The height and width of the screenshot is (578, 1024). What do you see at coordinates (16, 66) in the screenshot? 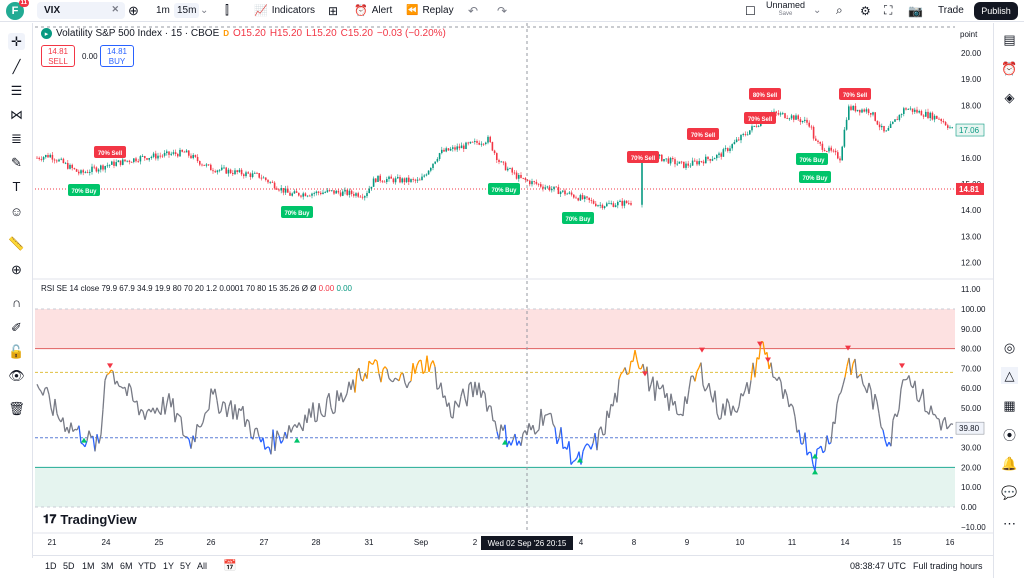
I see `trend-line-icon: ╱` at bounding box center [16, 66].